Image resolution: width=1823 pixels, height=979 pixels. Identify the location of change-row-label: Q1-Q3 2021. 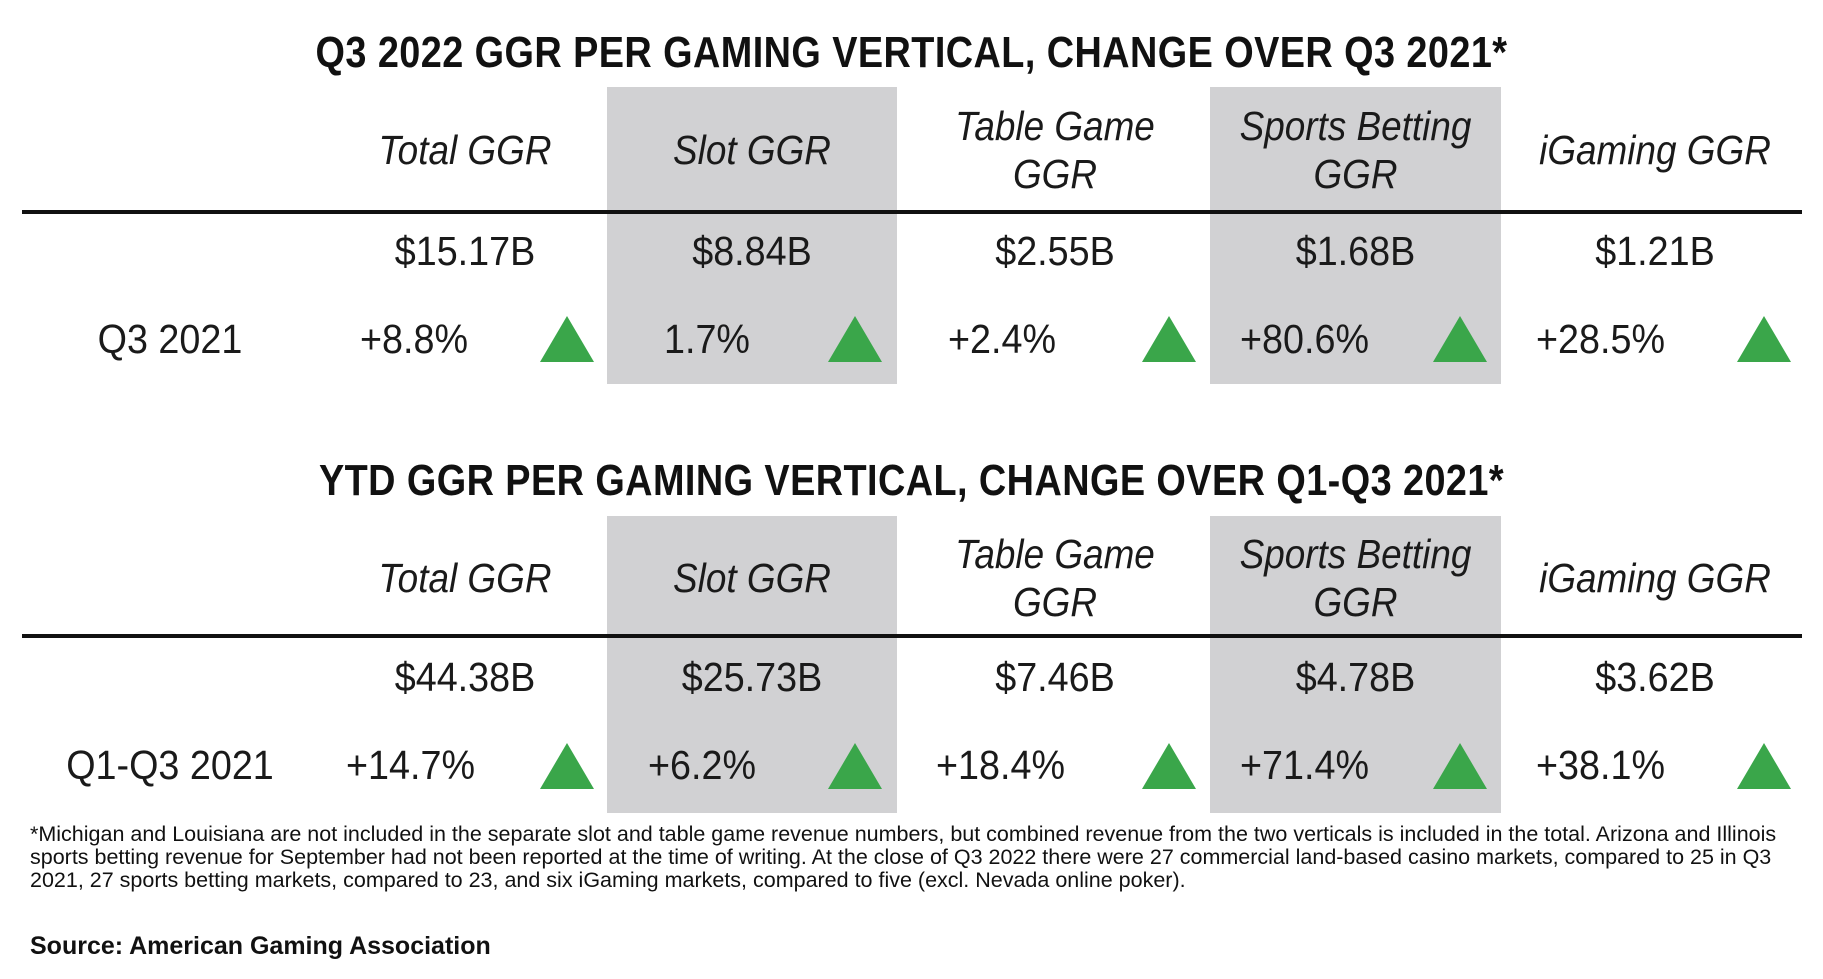
(170, 765).